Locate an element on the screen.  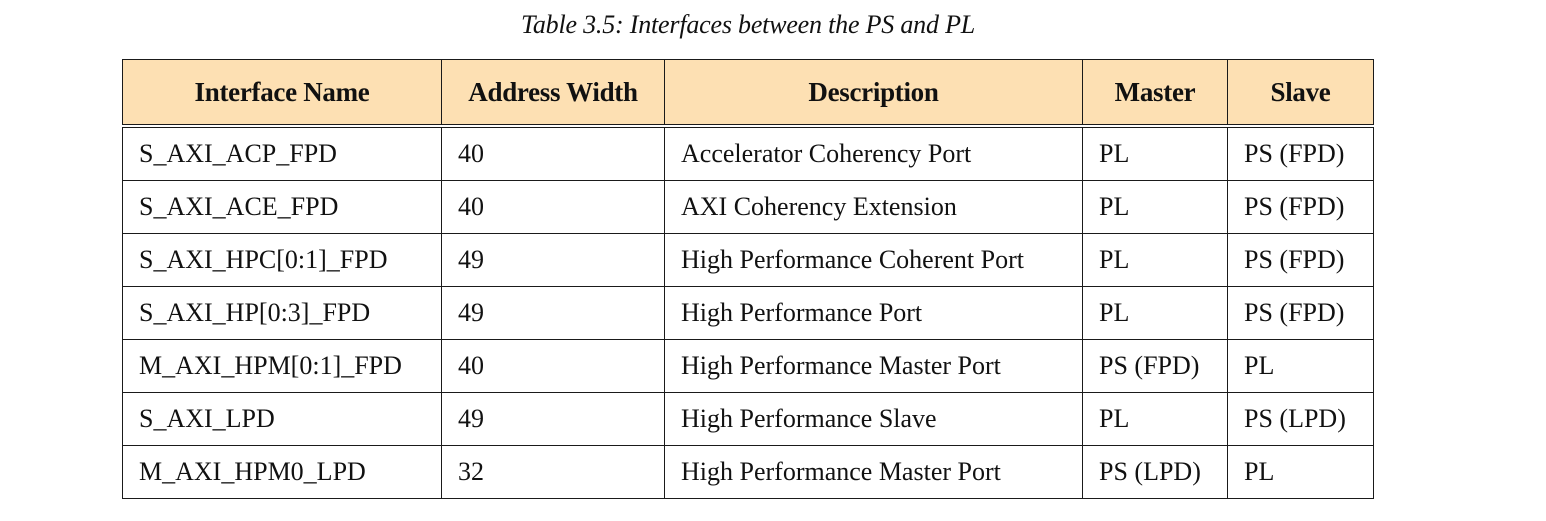
description-cell: High Performance Slave is located at coordinates (873, 419).